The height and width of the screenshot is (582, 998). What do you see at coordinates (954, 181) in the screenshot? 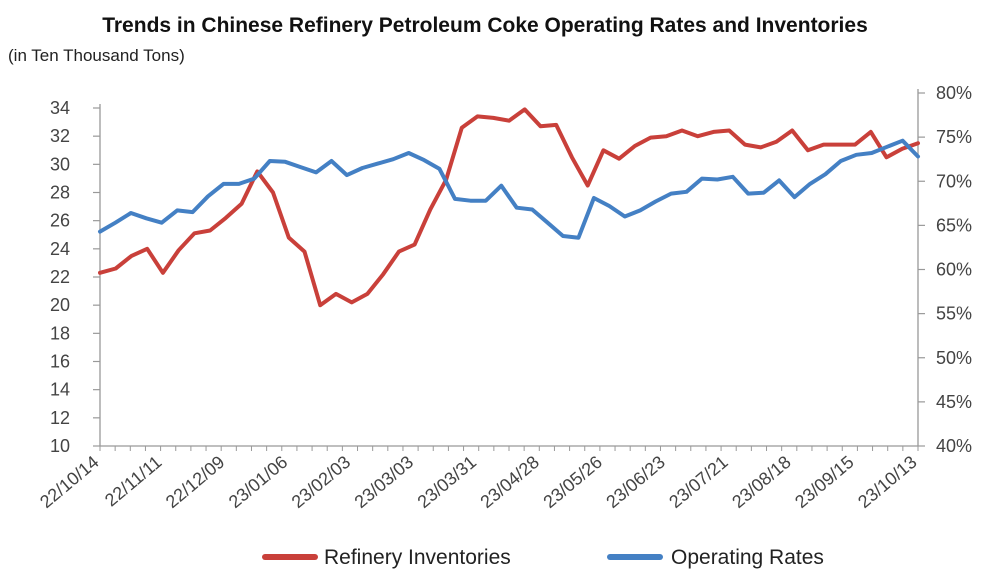
I see `right-tick-label: 70%` at bounding box center [954, 181].